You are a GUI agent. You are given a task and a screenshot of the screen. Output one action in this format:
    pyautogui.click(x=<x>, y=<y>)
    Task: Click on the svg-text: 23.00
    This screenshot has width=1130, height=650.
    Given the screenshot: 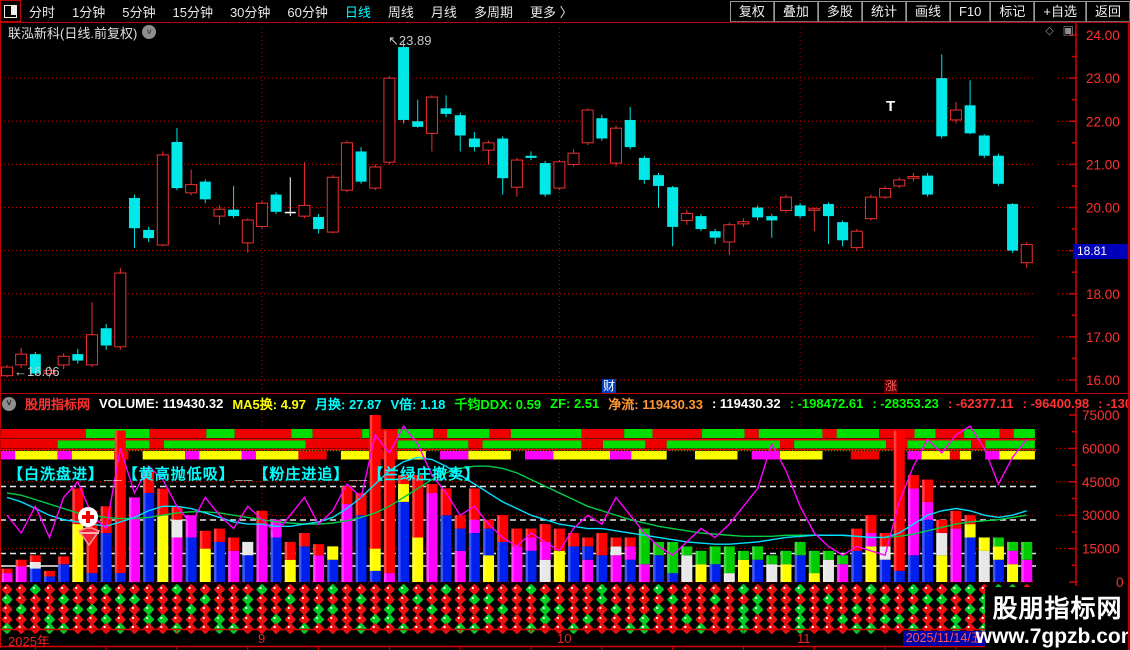 What is the action you would take?
    pyautogui.click(x=1103, y=78)
    